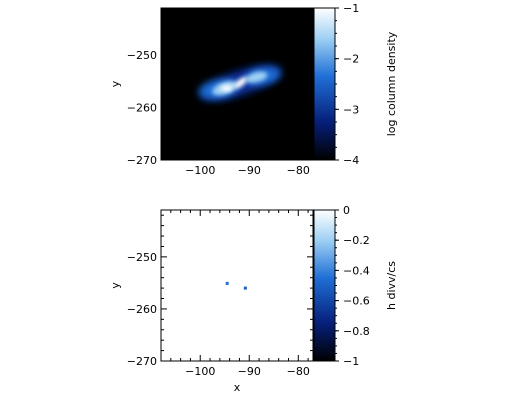  Describe the element at coordinates (356, 301) in the screenshot. I see `colorbar-tick-label: −0.6` at that location.